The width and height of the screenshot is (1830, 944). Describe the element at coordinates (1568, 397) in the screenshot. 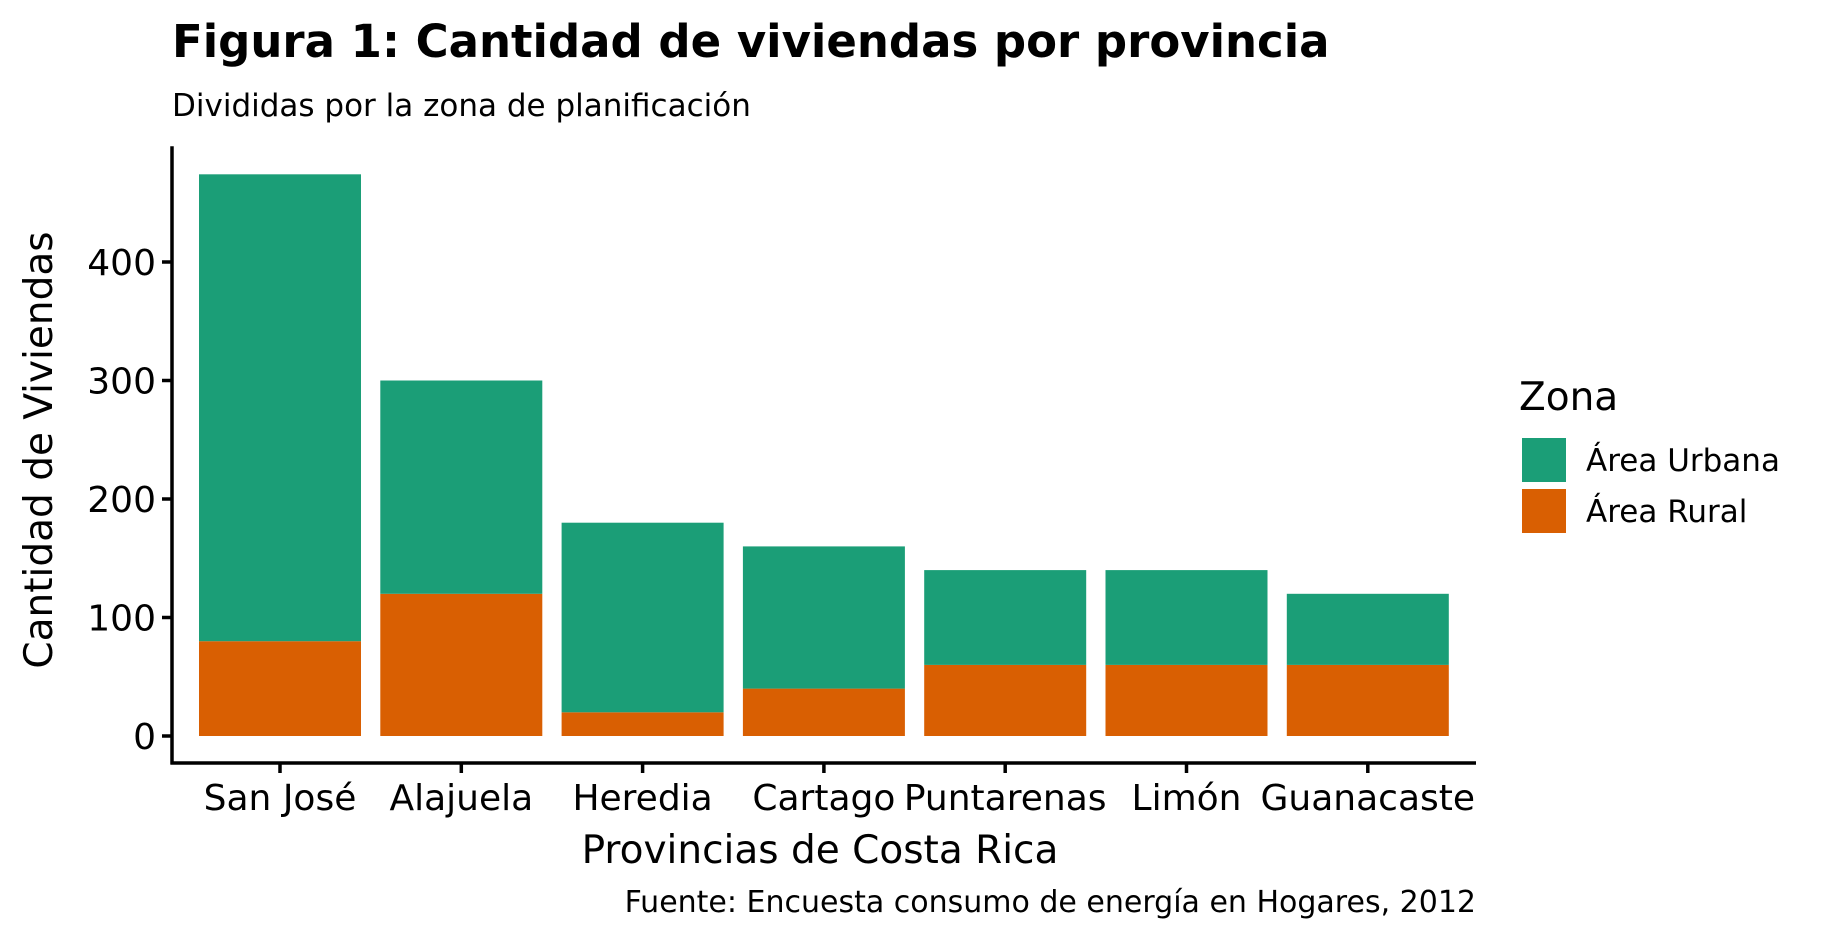

I see `legend-title: Zona` at that location.